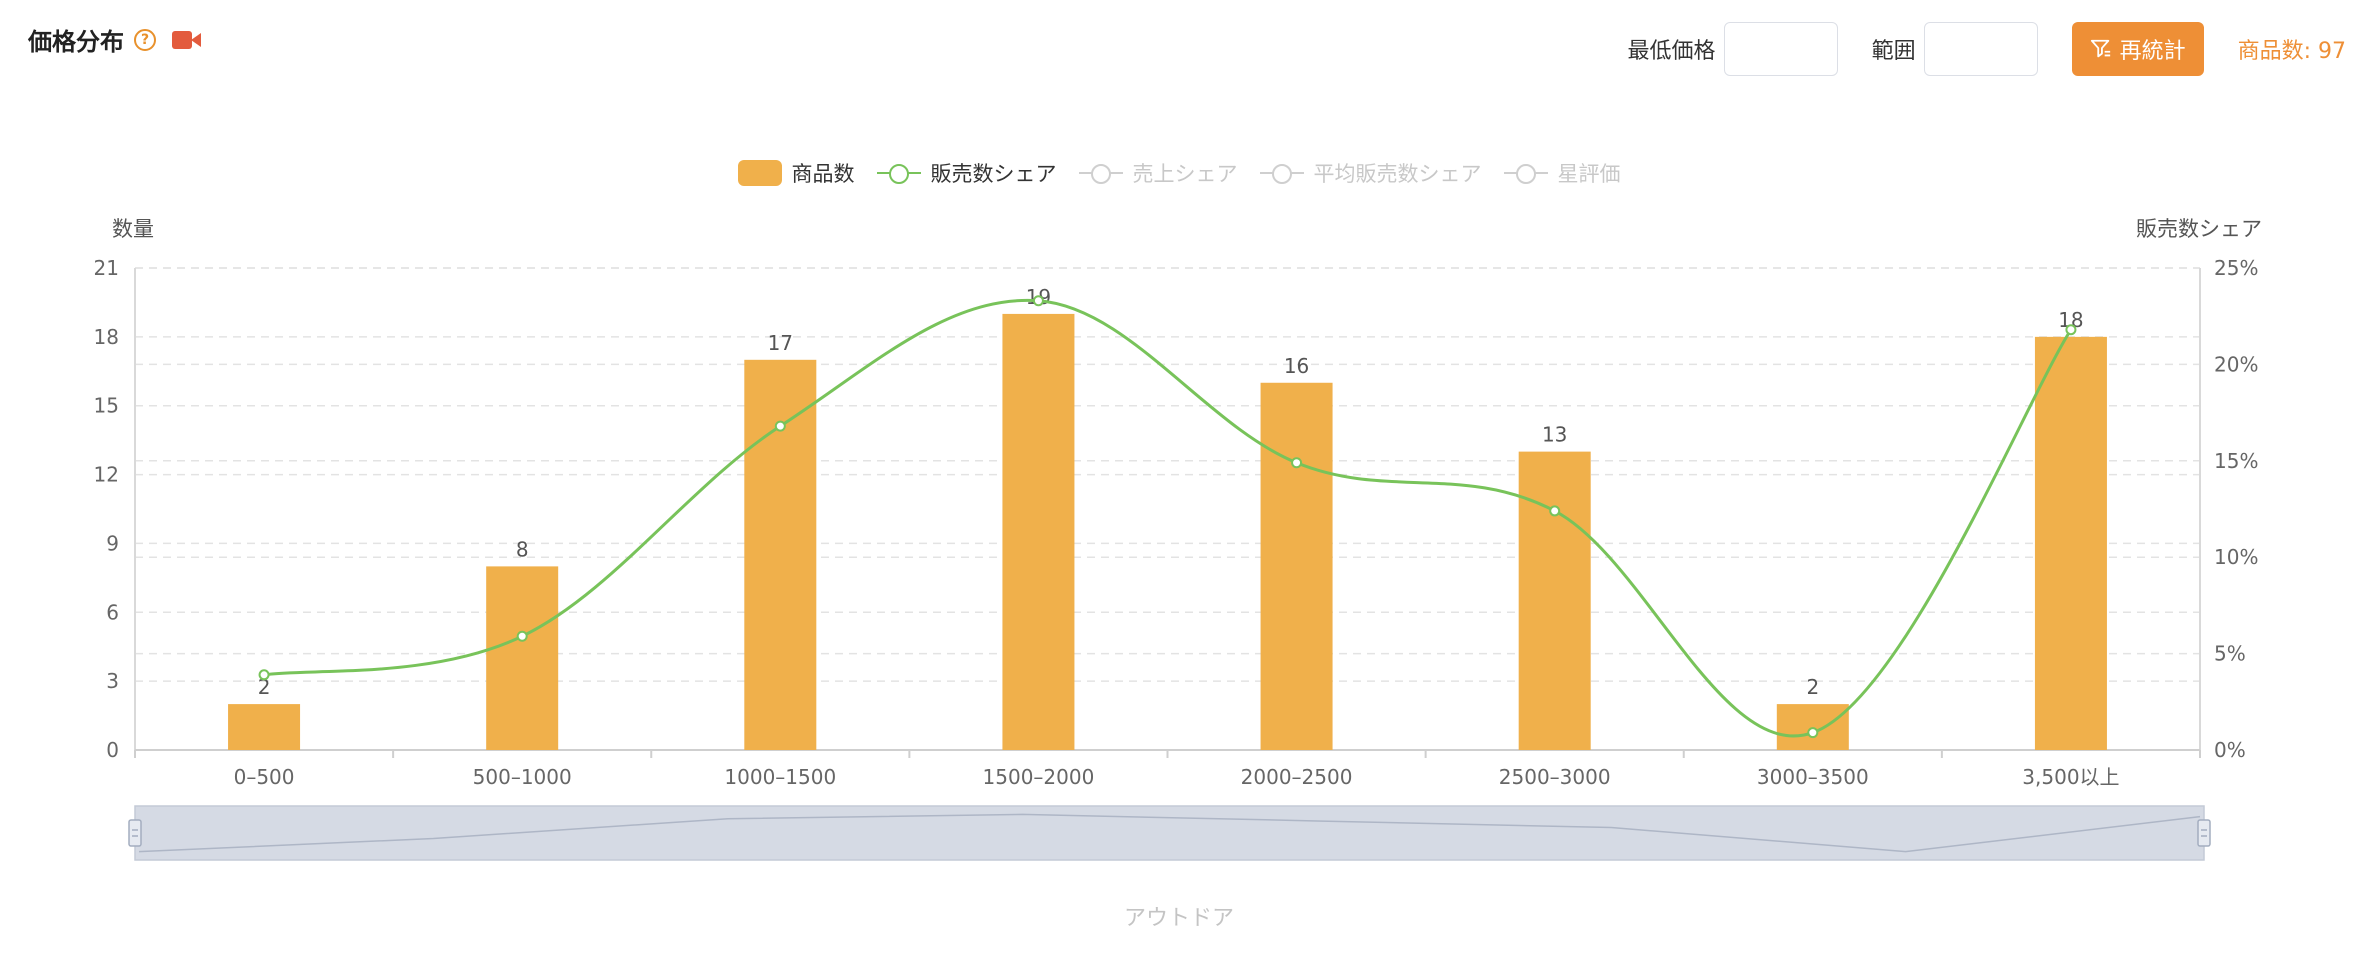  What do you see at coordinates (1554, 435) in the screenshot?
I see `bar-data-label: 13` at bounding box center [1554, 435].